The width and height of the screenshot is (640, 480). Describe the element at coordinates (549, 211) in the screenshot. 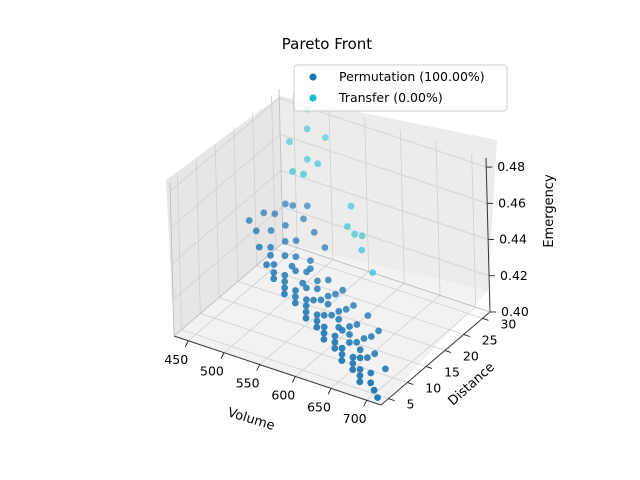

I see `z-axis-label: Emergency` at that location.